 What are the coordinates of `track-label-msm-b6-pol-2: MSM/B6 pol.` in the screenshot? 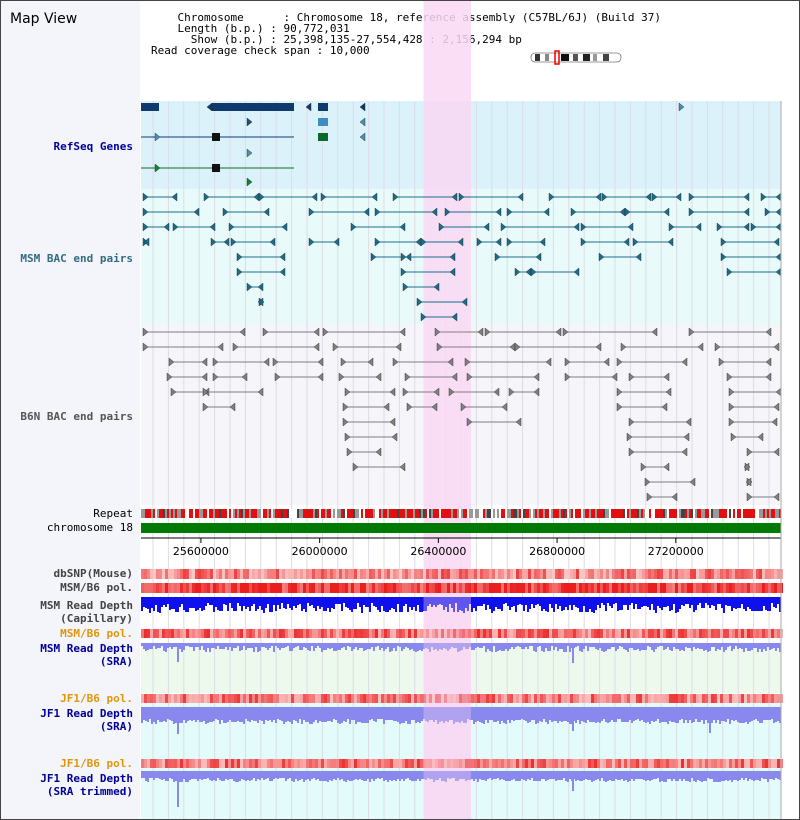 It's located at (96, 633).